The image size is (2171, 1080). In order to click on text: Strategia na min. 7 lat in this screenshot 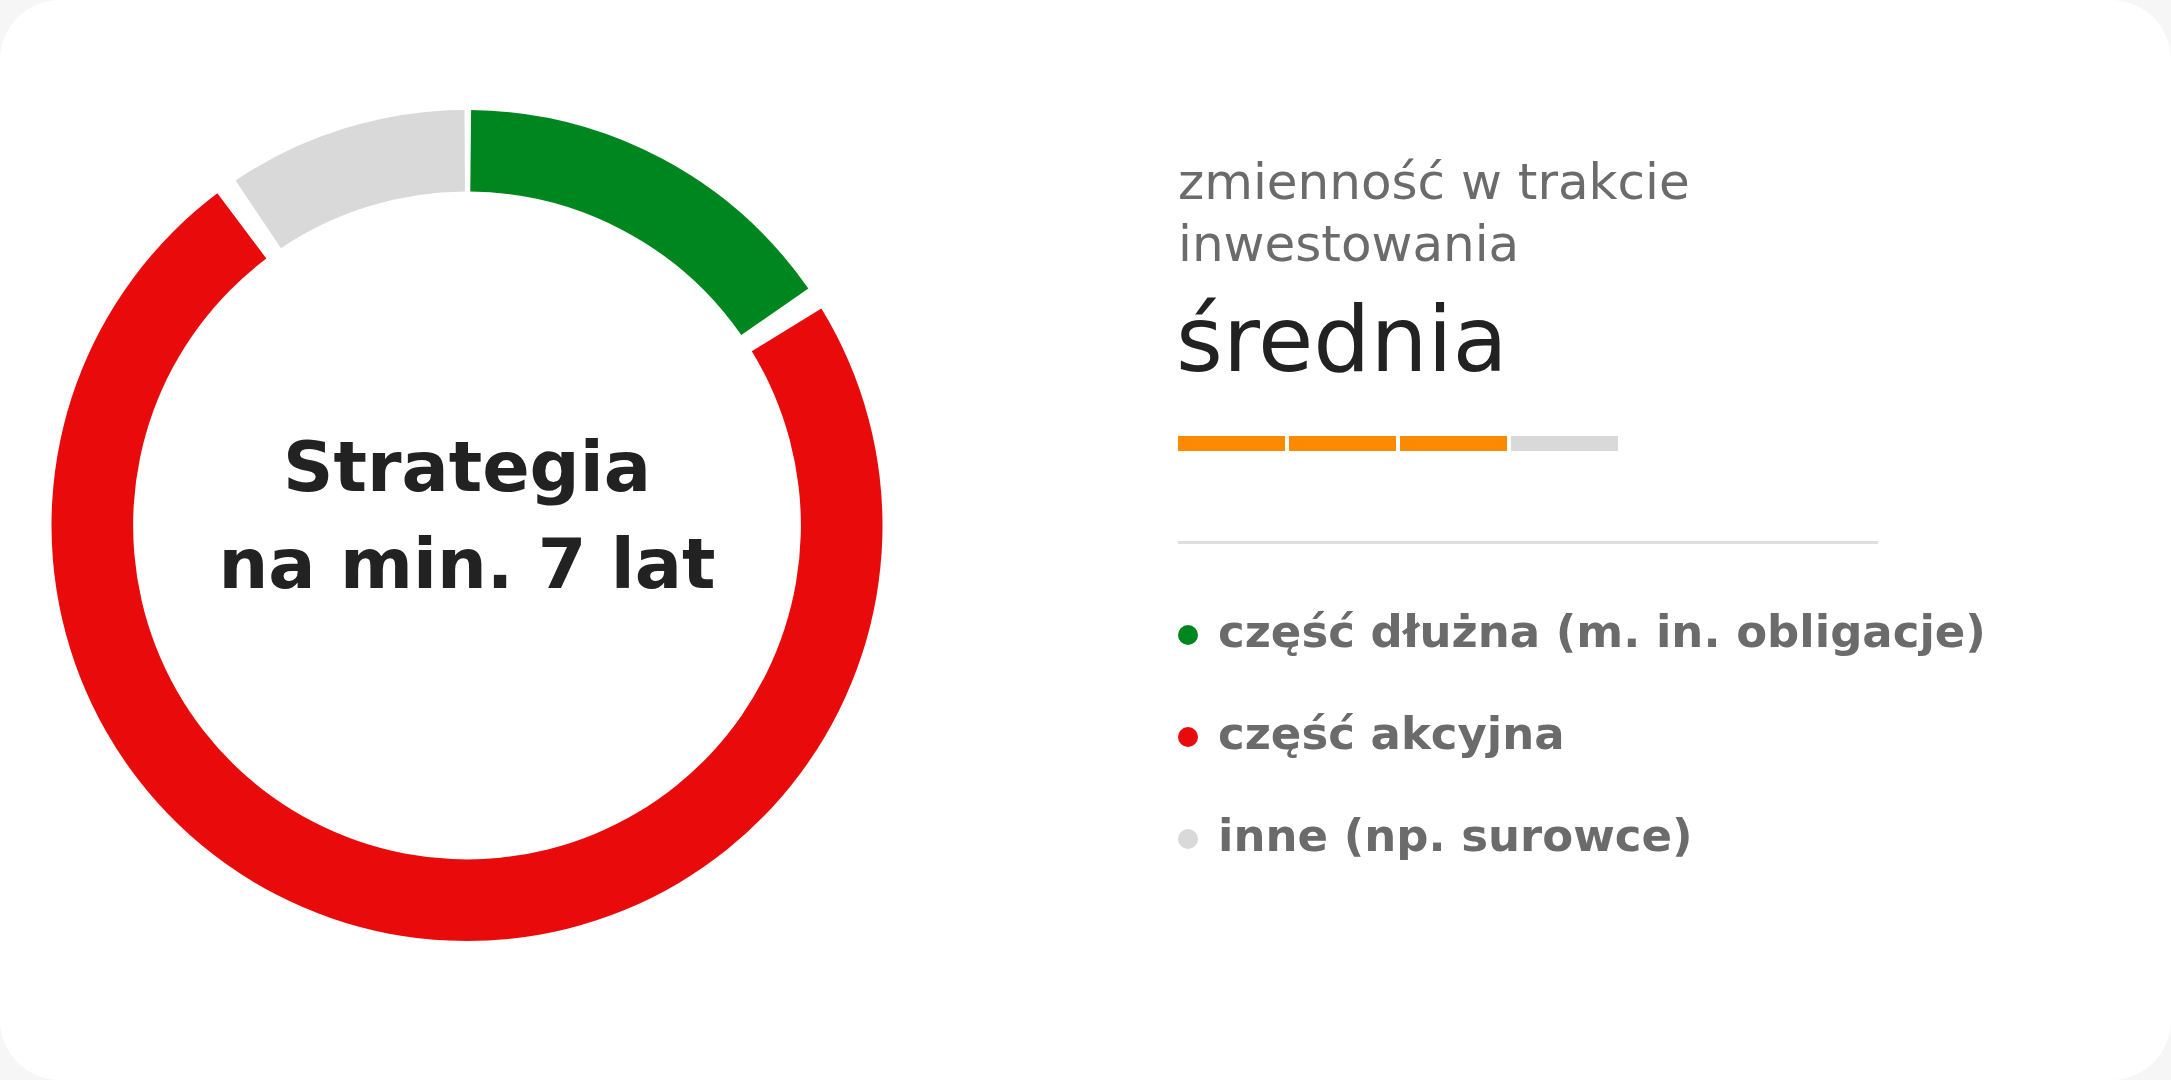, I will do `click(467, 516)`.